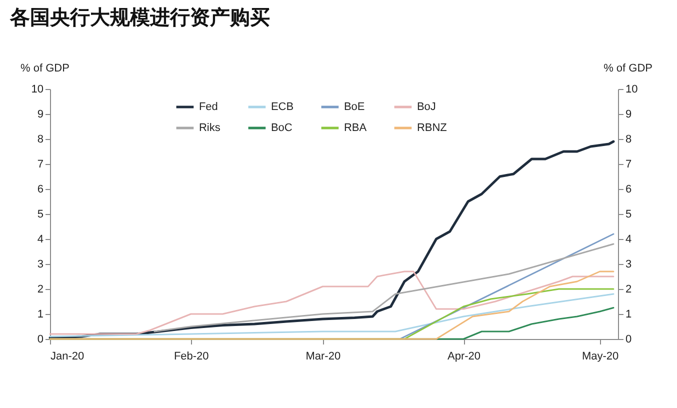  What do you see at coordinates (629, 114) in the screenshot?
I see `y2-tick-label: 9` at bounding box center [629, 114].